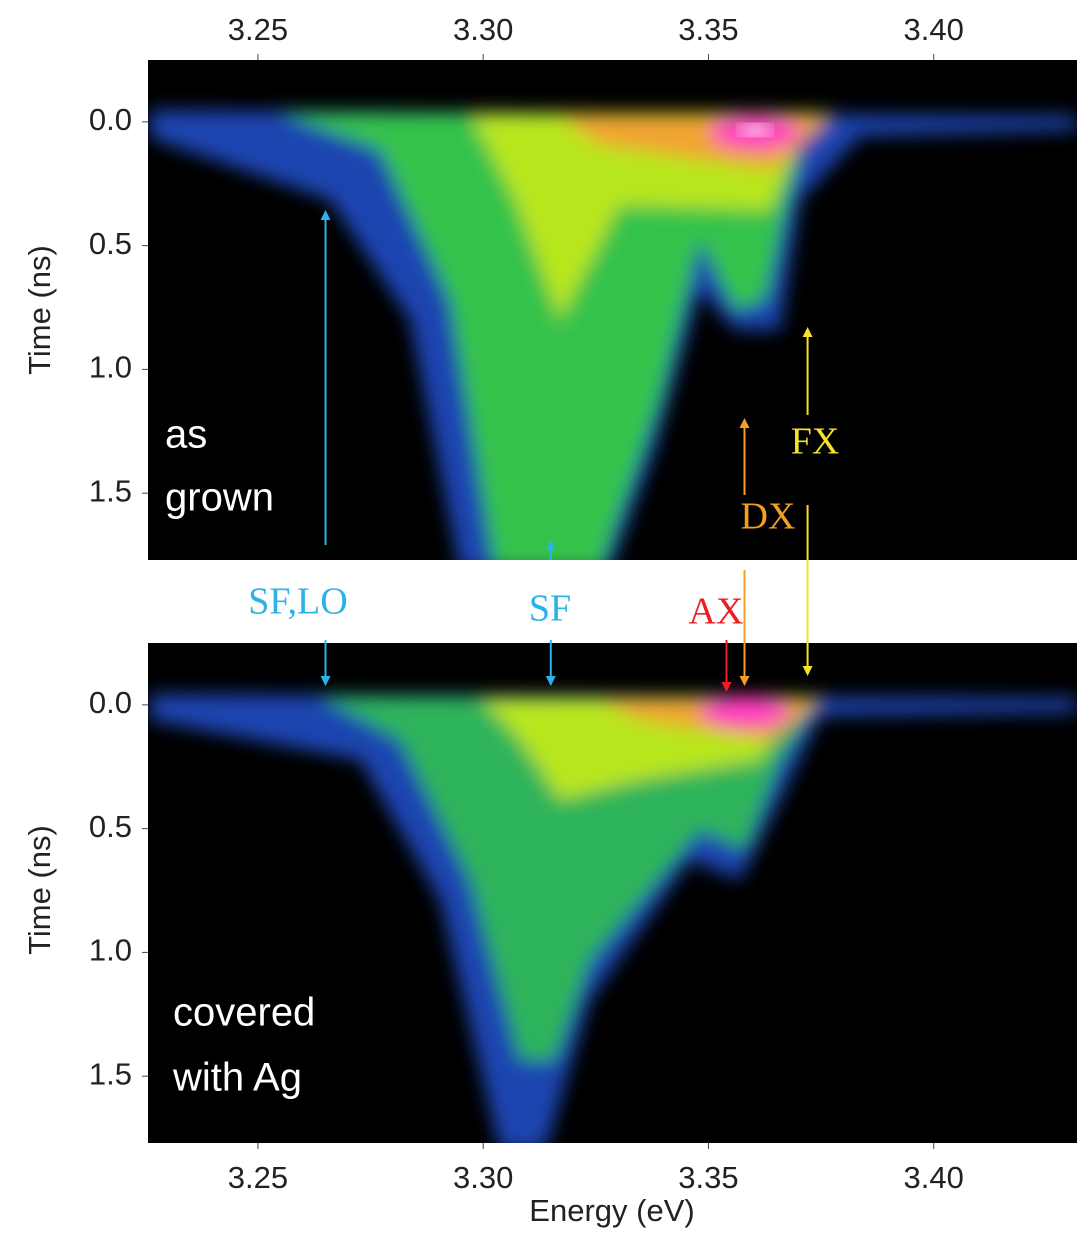 The width and height of the screenshot is (1077, 1235). Describe the element at coordinates (611, 1210) in the screenshot. I see `x-axis-label: Energy (eV)` at that location.